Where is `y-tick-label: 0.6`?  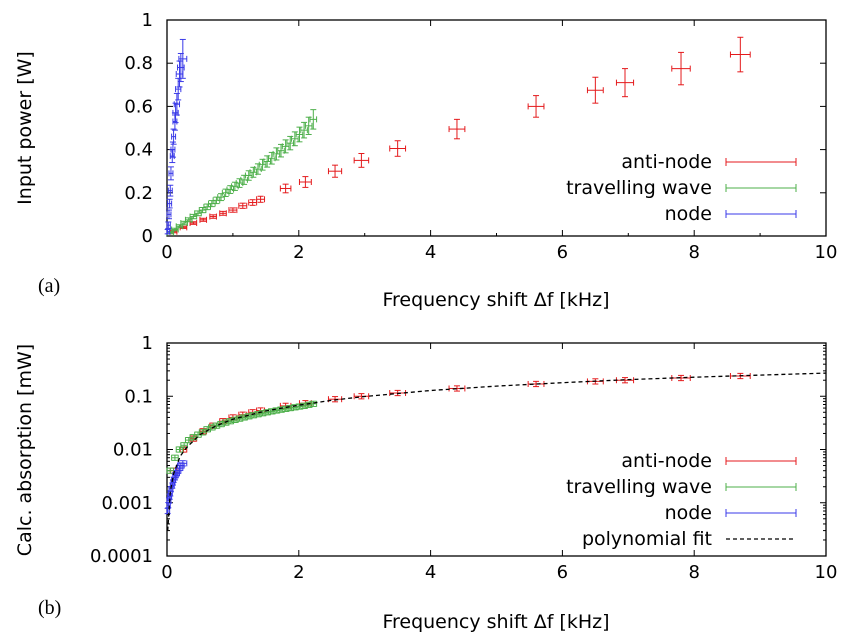 y-tick-label: 0.6 is located at coordinates (138, 106).